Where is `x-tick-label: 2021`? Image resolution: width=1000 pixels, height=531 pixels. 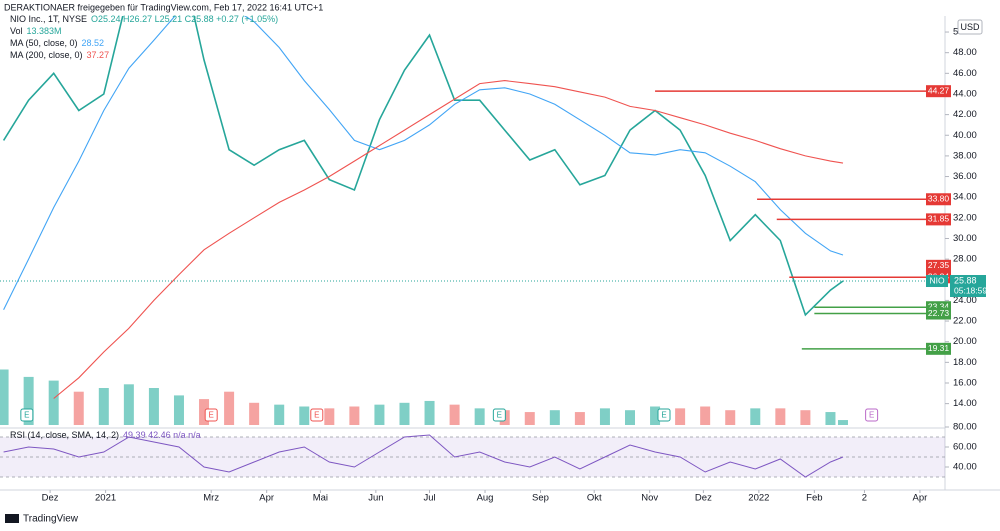 x-tick-label: 2021 is located at coordinates (105, 498).